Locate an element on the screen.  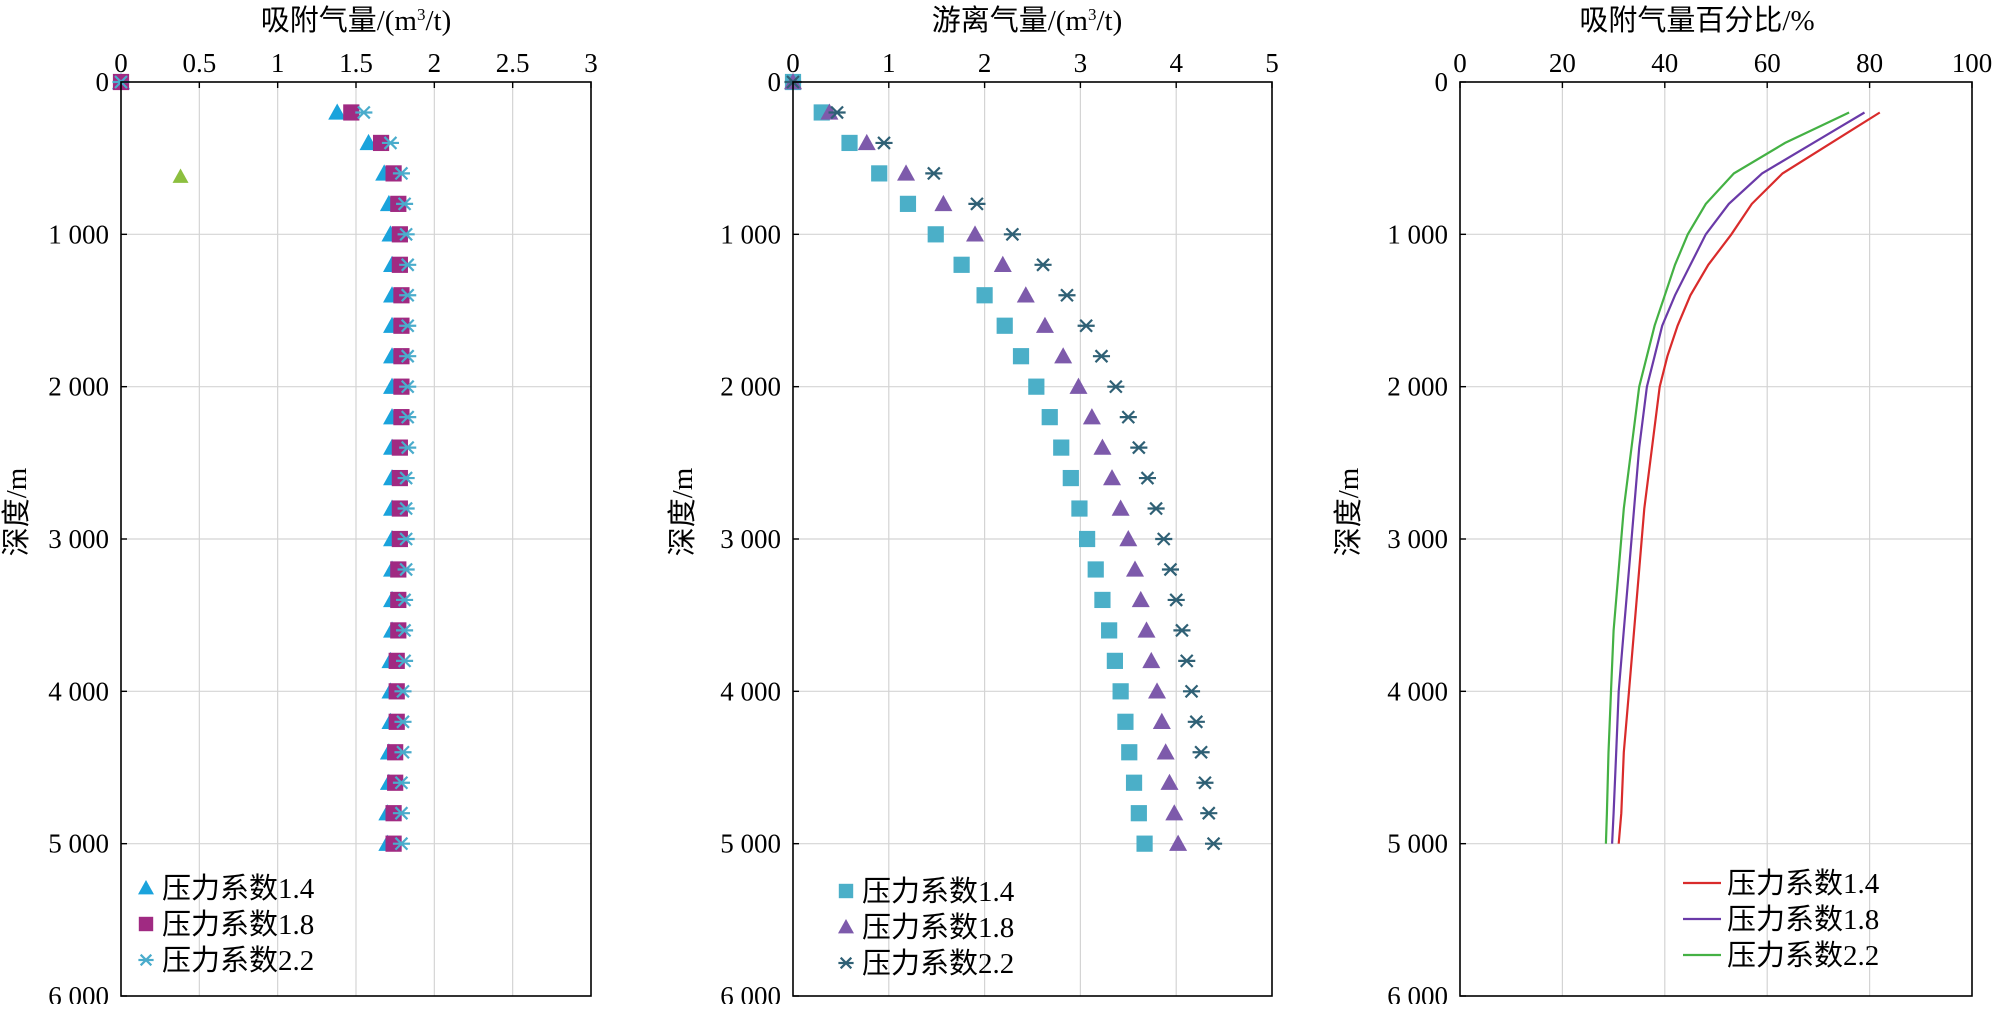
x-tick-label: 1 is located at coordinates (889, 63).